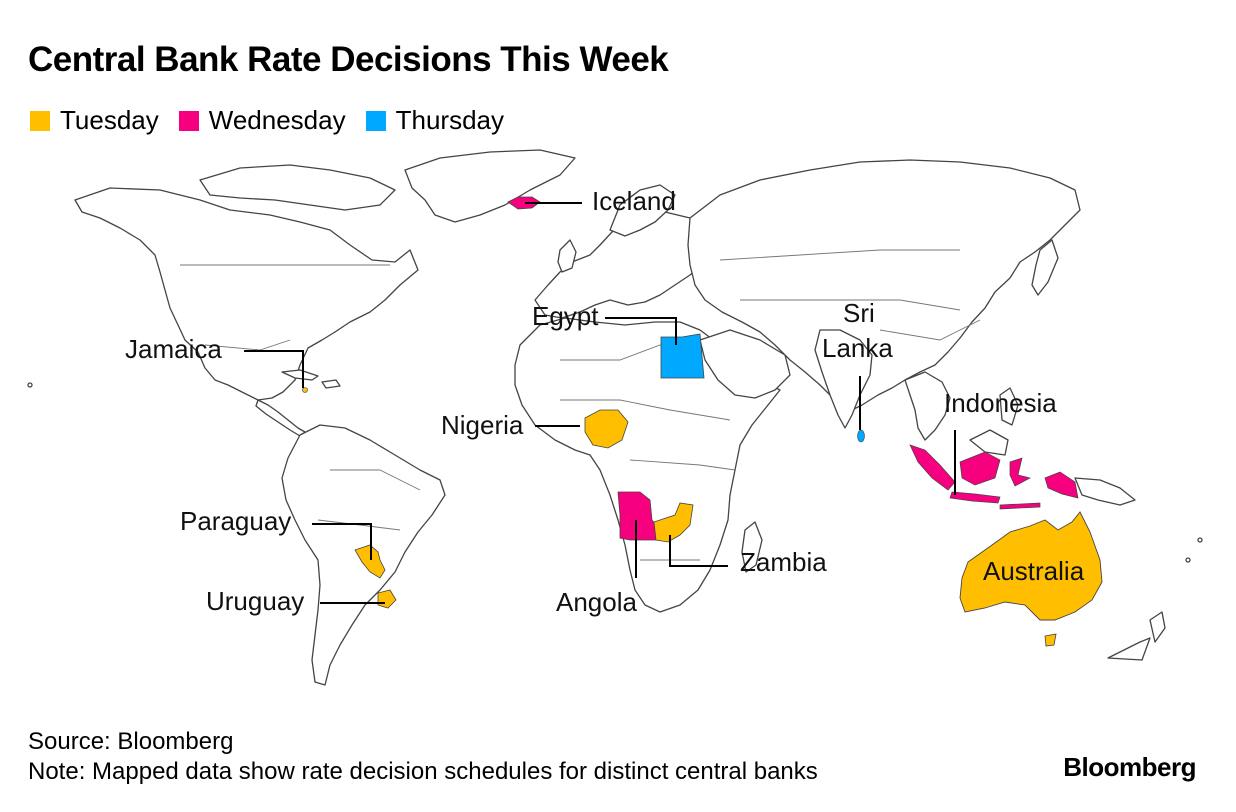 The image size is (1236, 812). I want to click on country-australia-tasmania, so click(1050, 640).